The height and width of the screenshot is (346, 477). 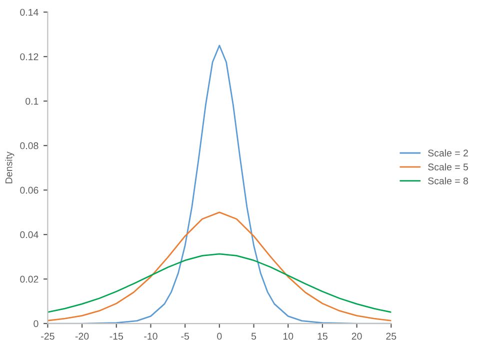 I want to click on legend-label: Scale = 2, so click(x=448, y=152).